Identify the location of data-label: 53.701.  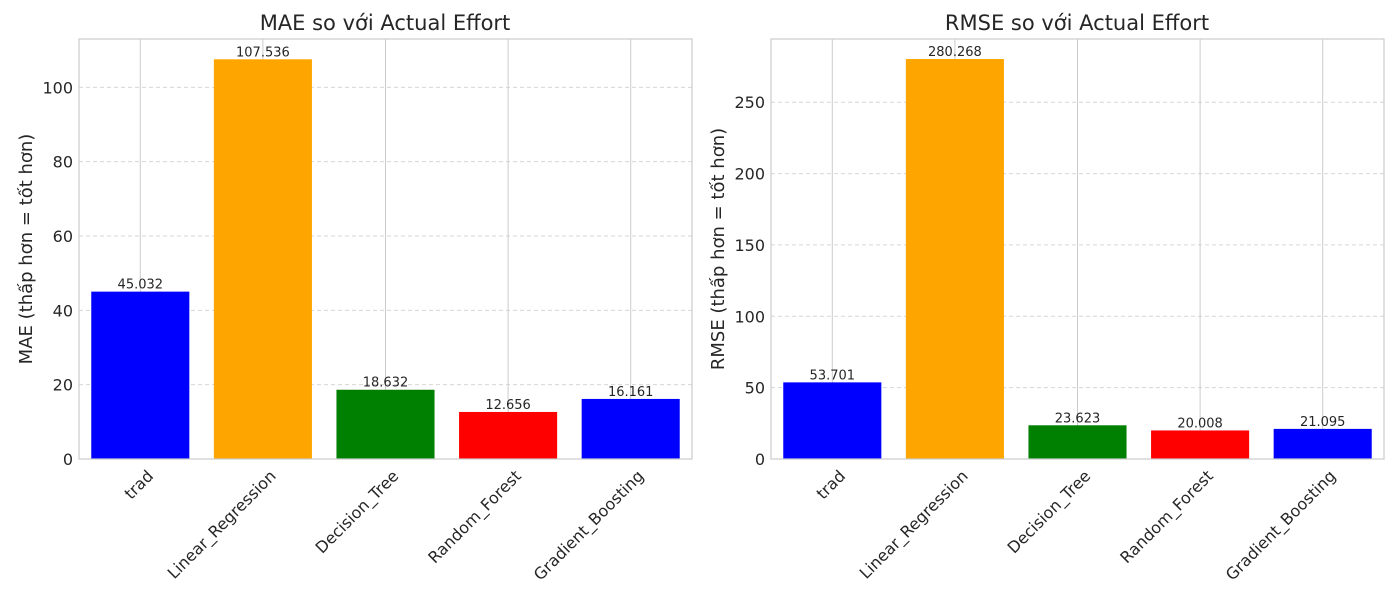
(833, 375).